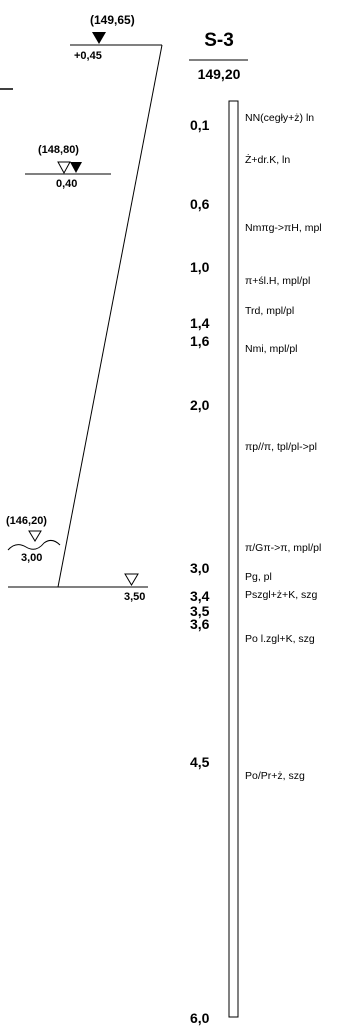 This screenshot has height=1034, width=360. Describe the element at coordinates (200, 568) in the screenshot. I see `depth-label: 3,0` at that location.